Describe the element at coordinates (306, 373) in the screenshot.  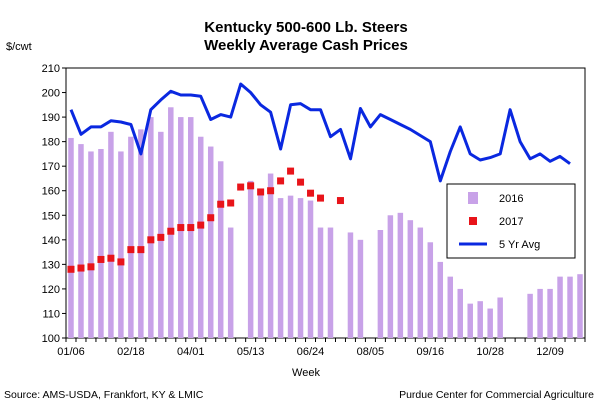
I see `x-axis-label: Week` at that location.